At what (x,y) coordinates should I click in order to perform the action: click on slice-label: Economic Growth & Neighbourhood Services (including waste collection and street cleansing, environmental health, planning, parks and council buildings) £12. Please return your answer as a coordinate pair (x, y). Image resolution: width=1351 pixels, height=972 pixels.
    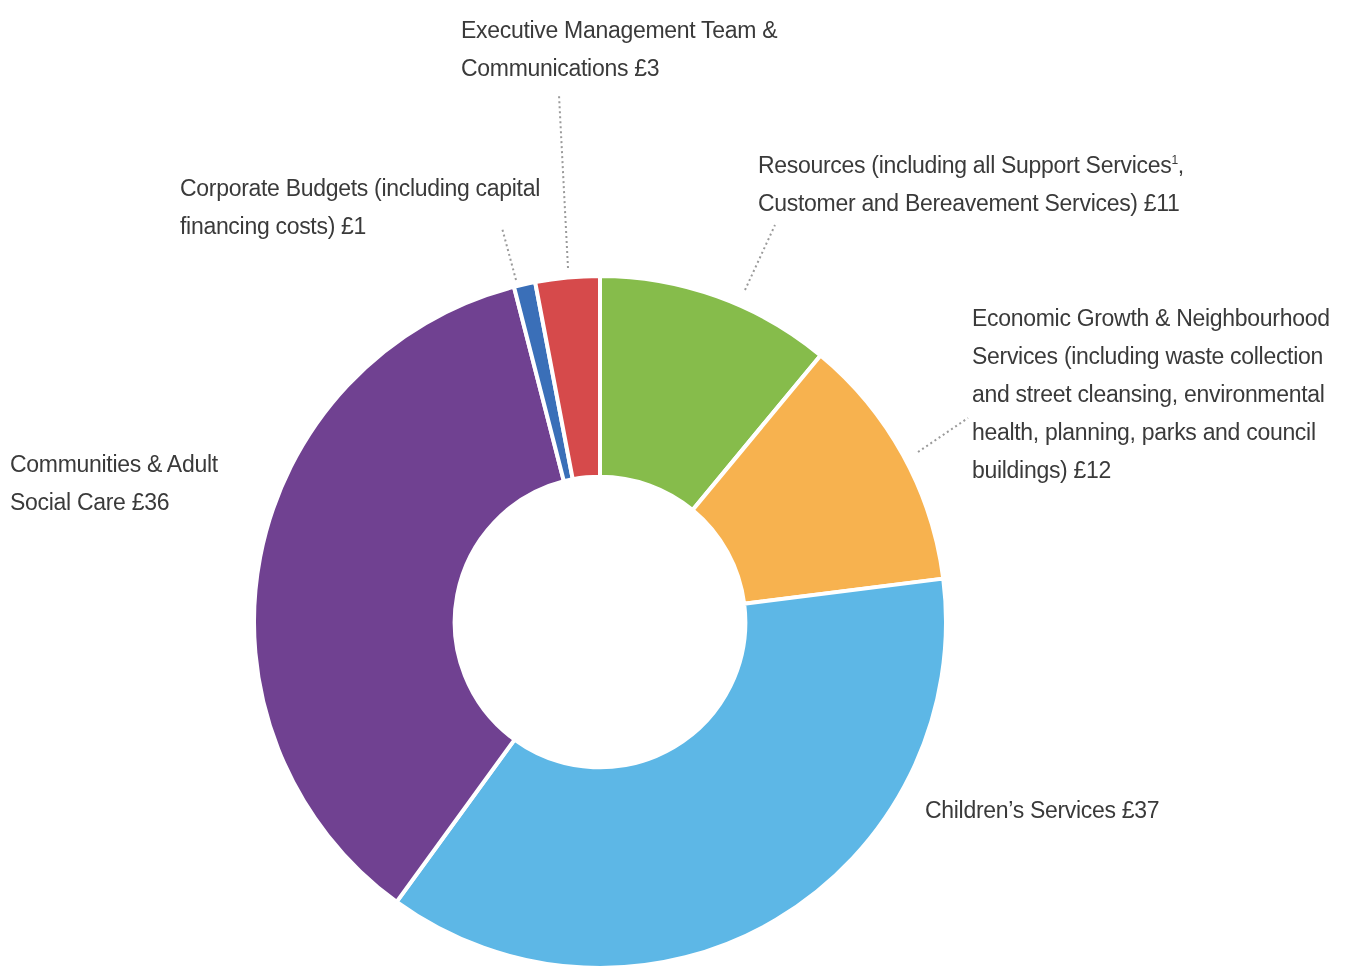
    Looking at the image, I should click on (1151, 394).